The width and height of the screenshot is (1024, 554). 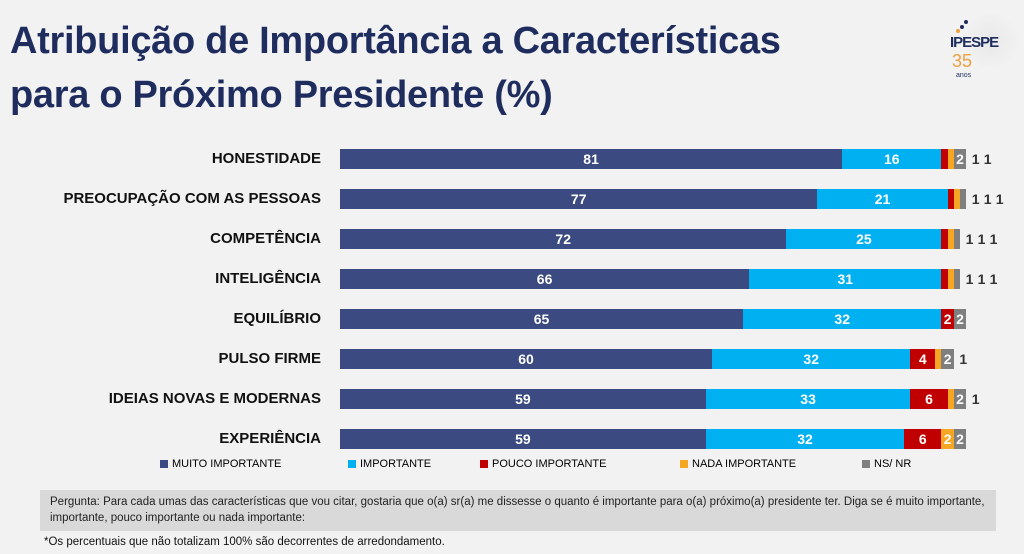 I want to click on category-label: HONESTIDADE, so click(x=266, y=158).